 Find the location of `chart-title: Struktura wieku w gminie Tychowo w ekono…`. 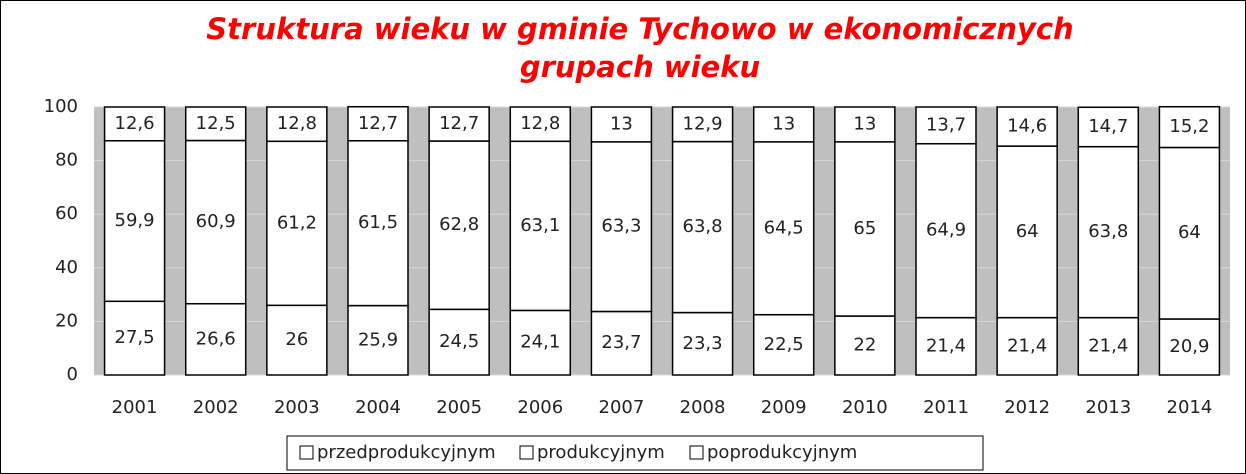

chart-title: Struktura wieku w gminie Tychowo w ekono… is located at coordinates (640, 48).